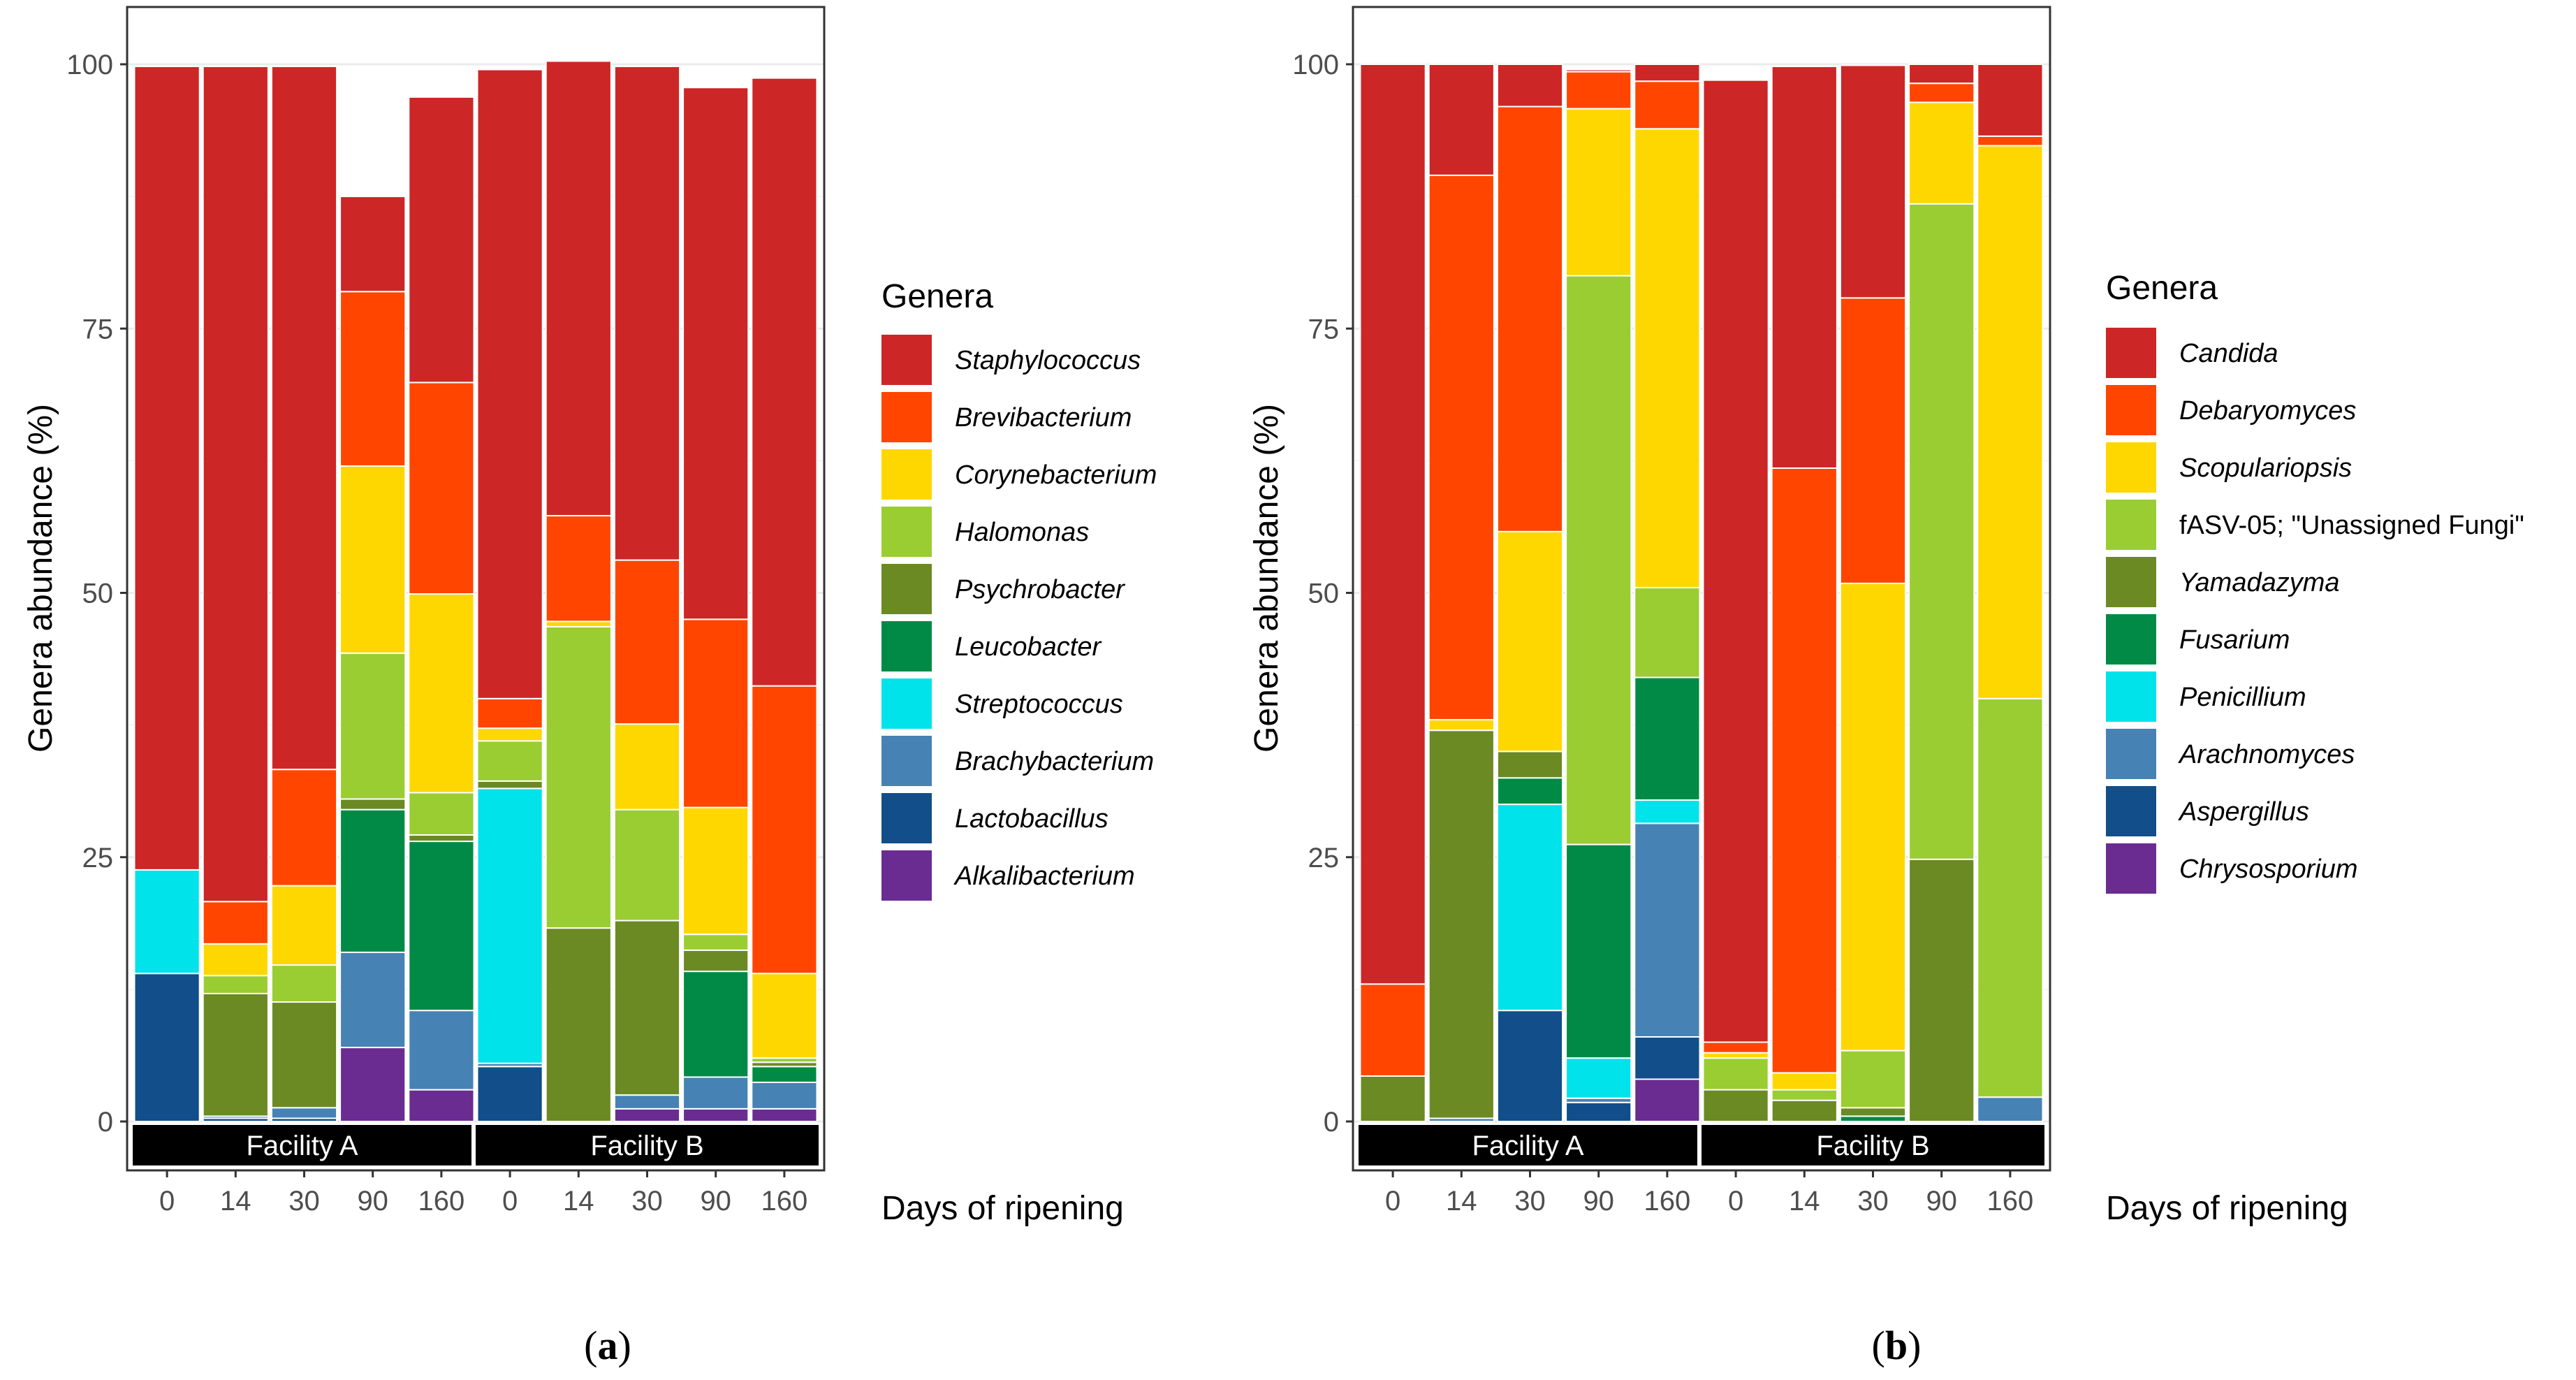 The image size is (2576, 1380). I want to click on y-tick-label: 0, so click(1331, 1122).